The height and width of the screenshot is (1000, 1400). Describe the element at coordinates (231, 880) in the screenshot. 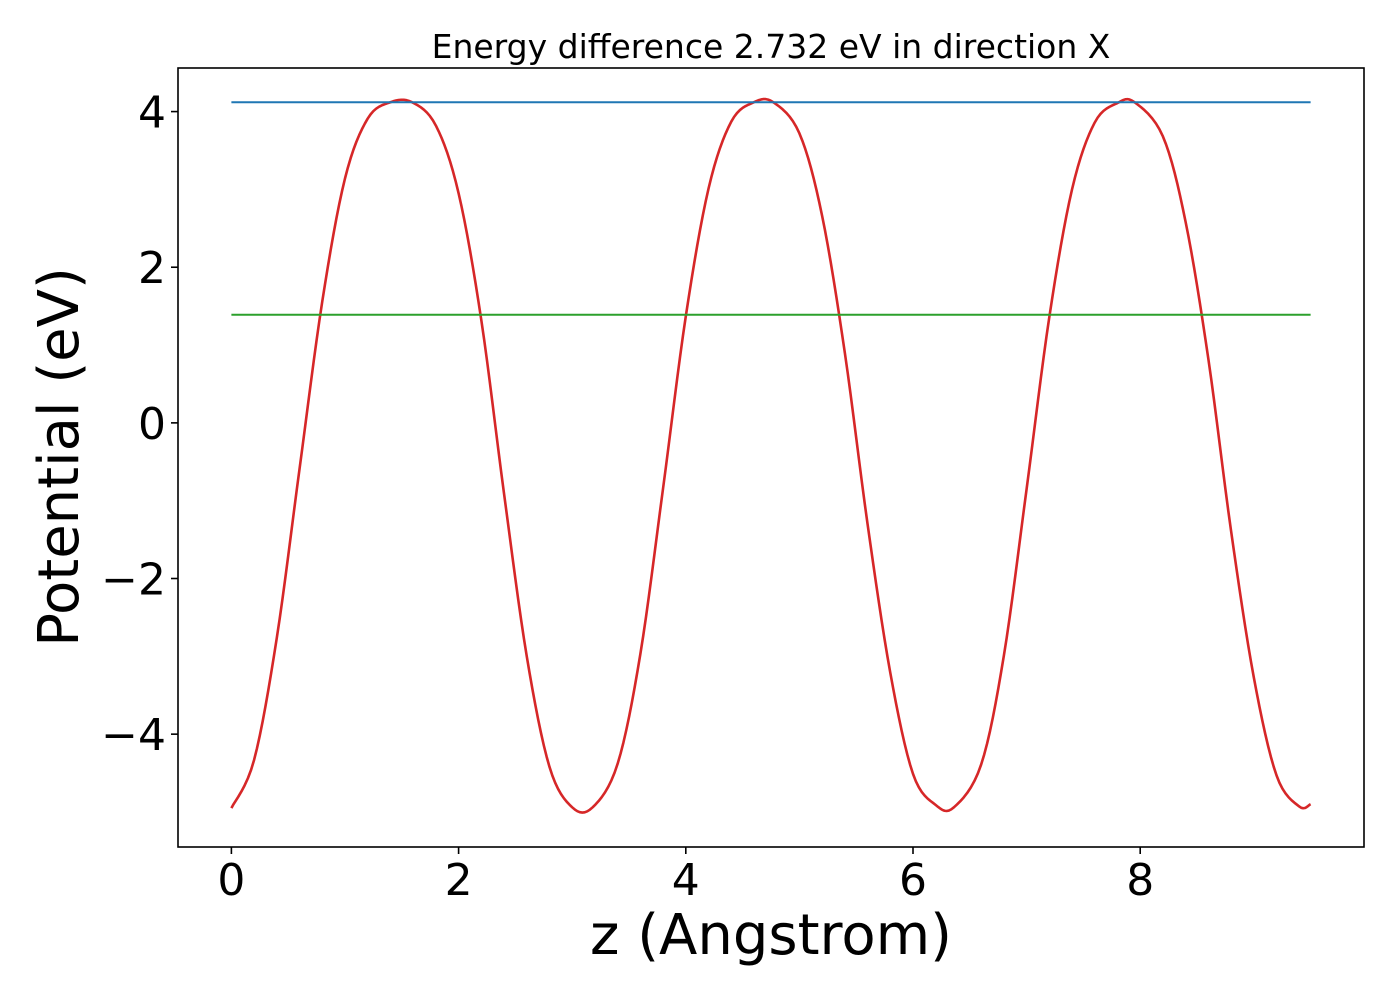

I see `x-tick-label: 0` at that location.